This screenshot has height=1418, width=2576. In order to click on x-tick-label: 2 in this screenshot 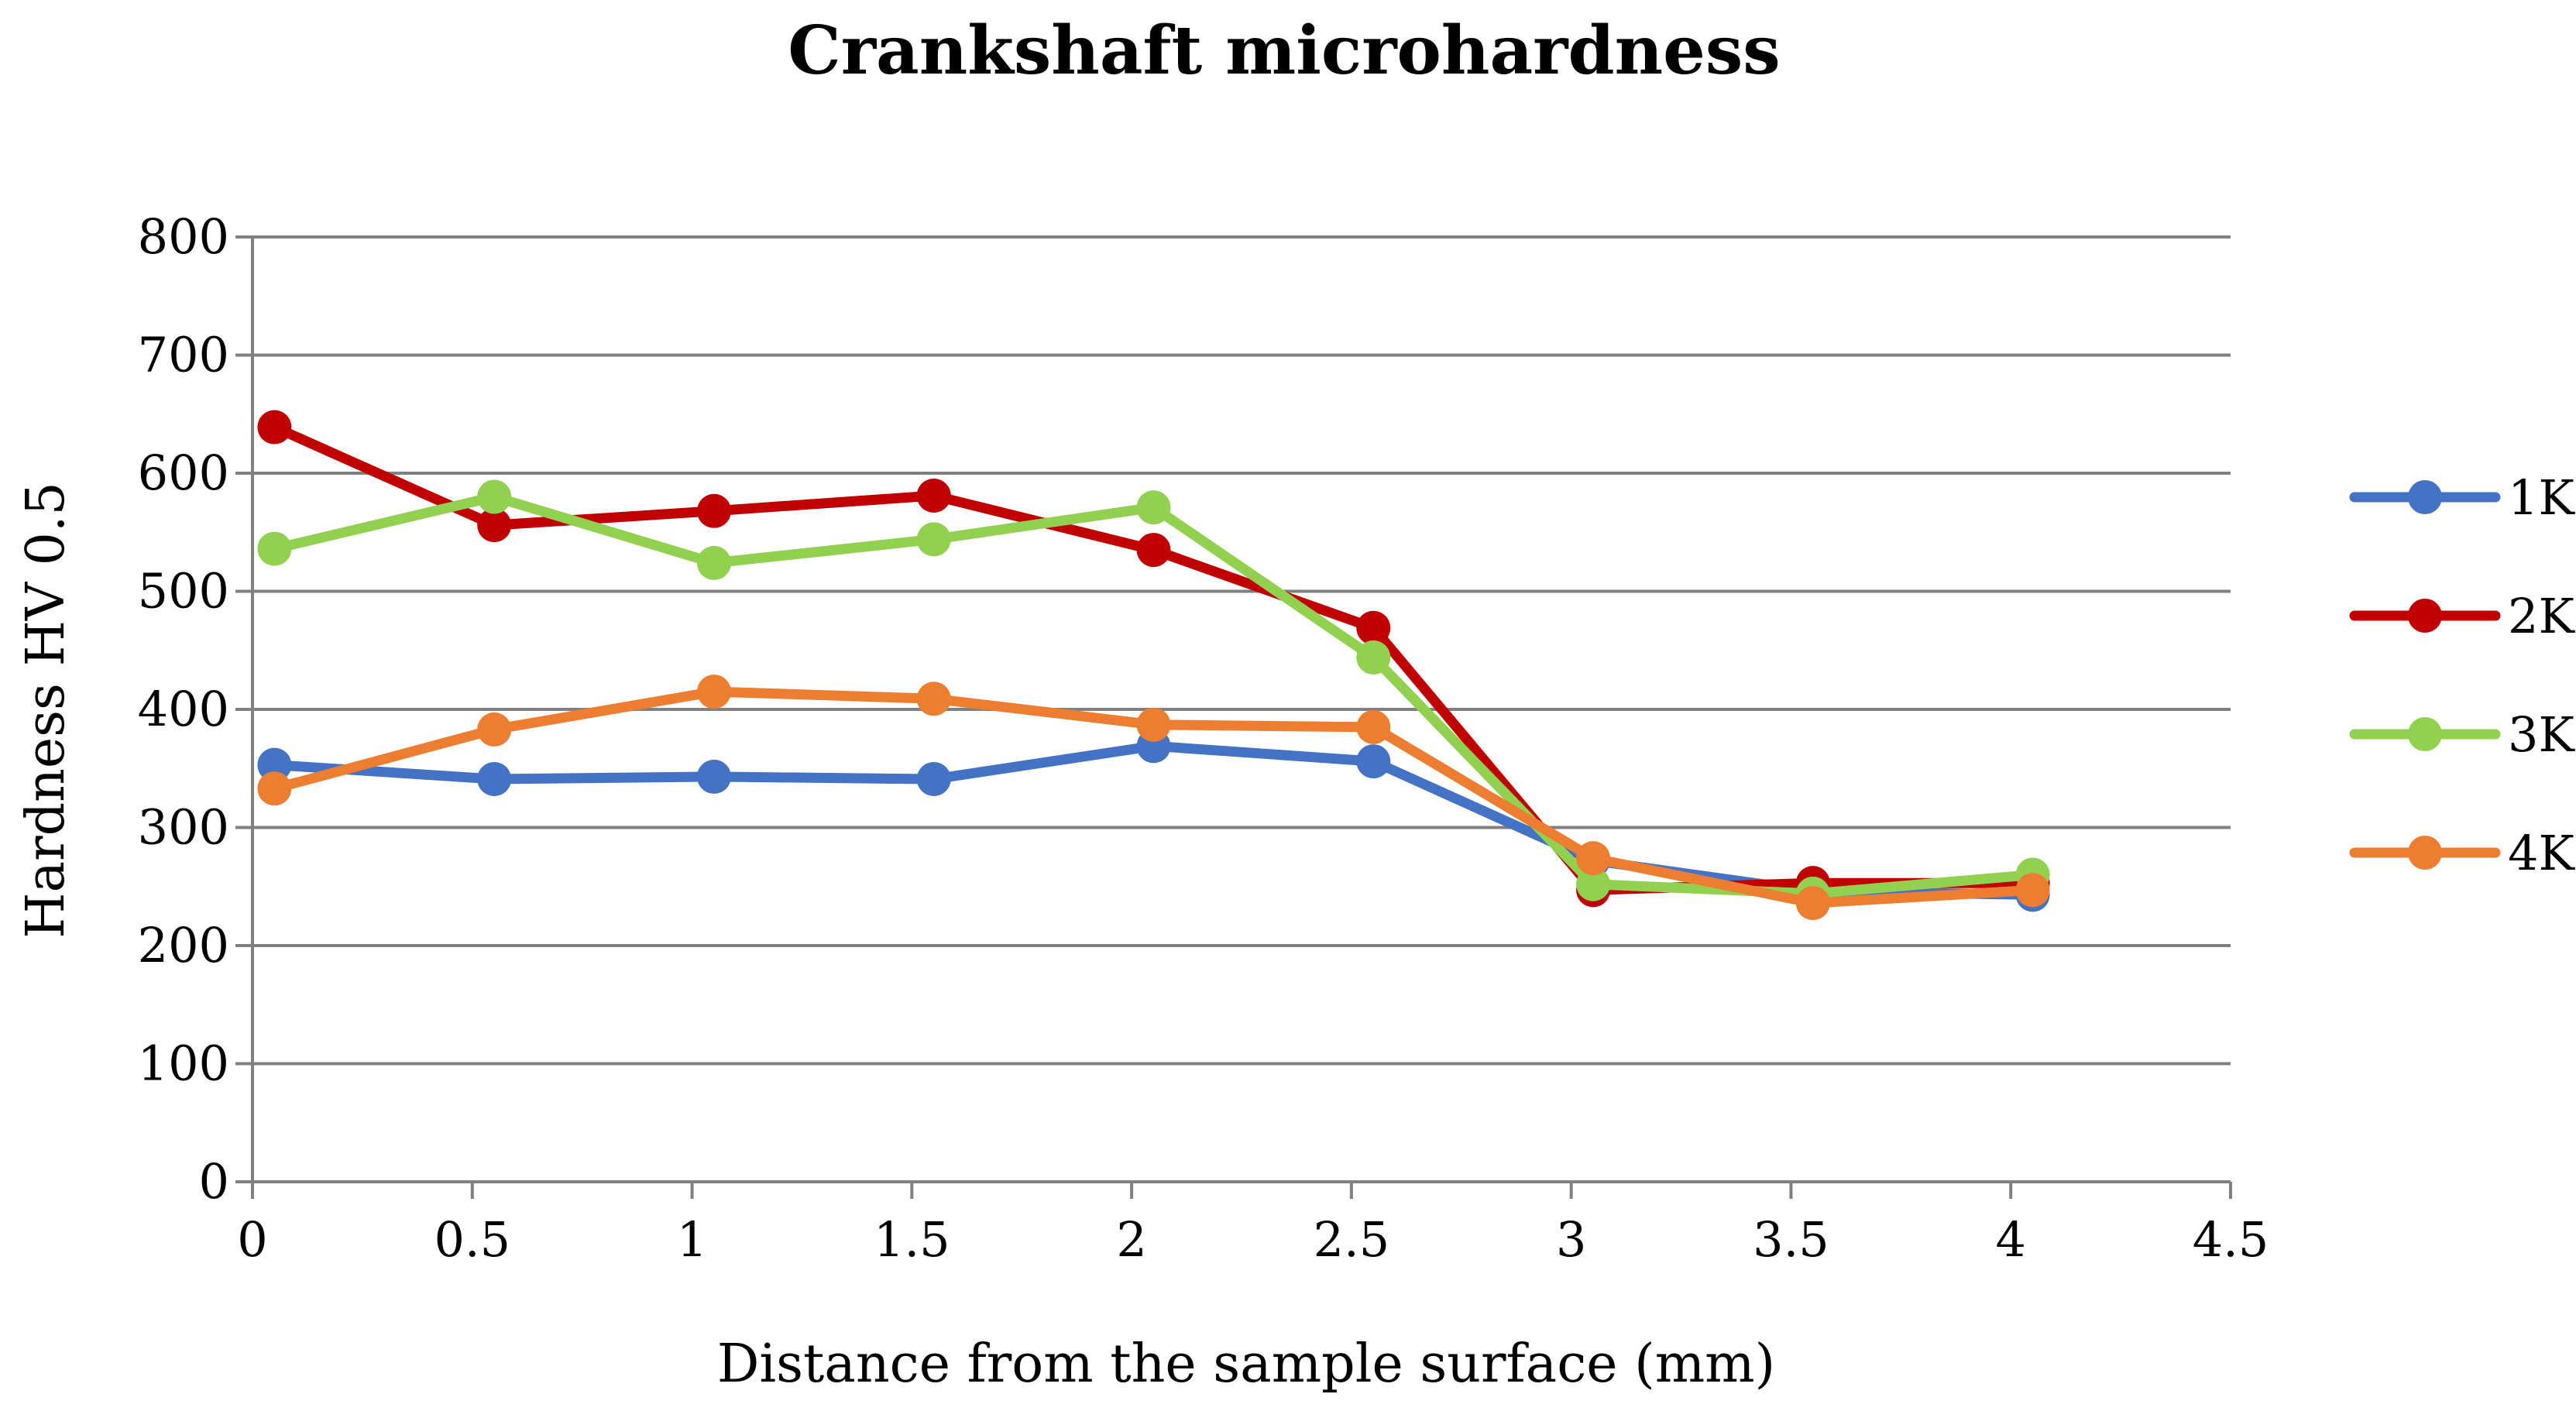, I will do `click(1131, 1239)`.